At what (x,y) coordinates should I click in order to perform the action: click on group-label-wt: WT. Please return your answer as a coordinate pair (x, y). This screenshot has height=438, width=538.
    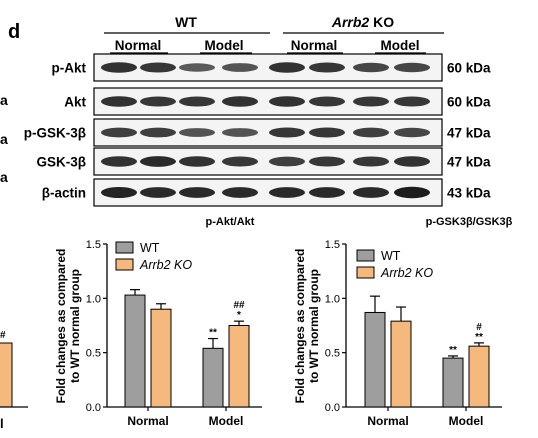
    Looking at the image, I should click on (186, 22).